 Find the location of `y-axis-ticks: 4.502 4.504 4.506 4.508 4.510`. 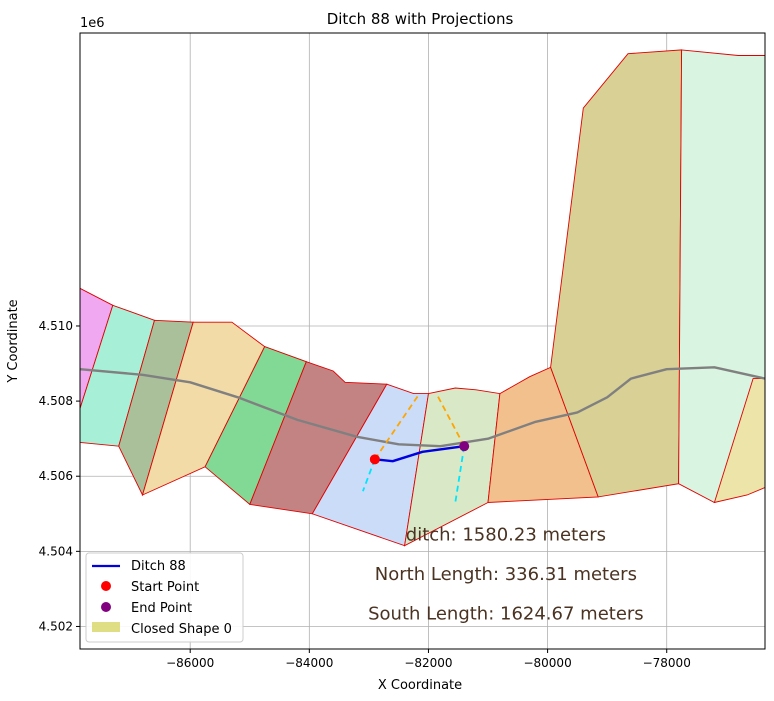

y-axis-ticks: 4.502 4.504 4.506 4.508 4.510 is located at coordinates (59, 476).